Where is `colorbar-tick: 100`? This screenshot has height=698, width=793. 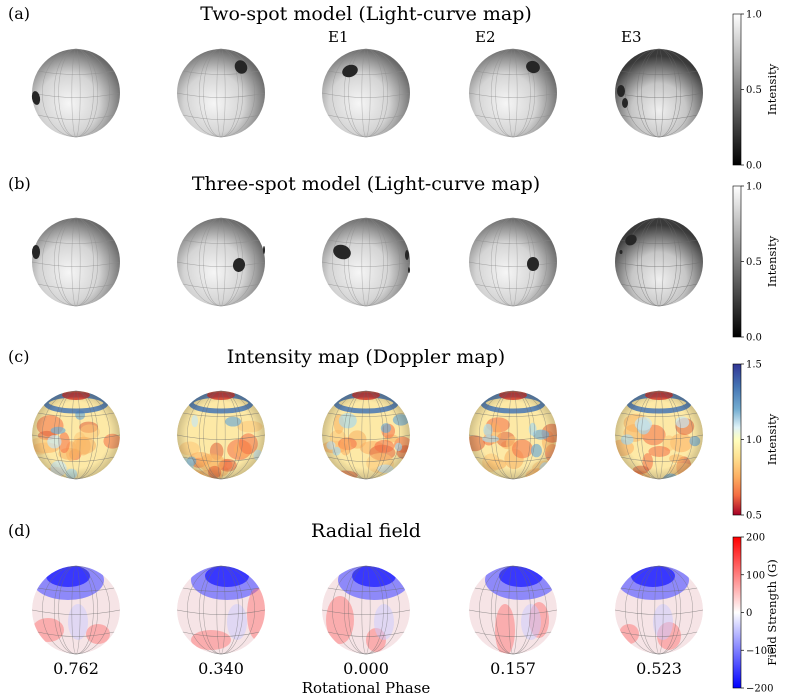
colorbar-tick: 100 is located at coordinates (755, 575).